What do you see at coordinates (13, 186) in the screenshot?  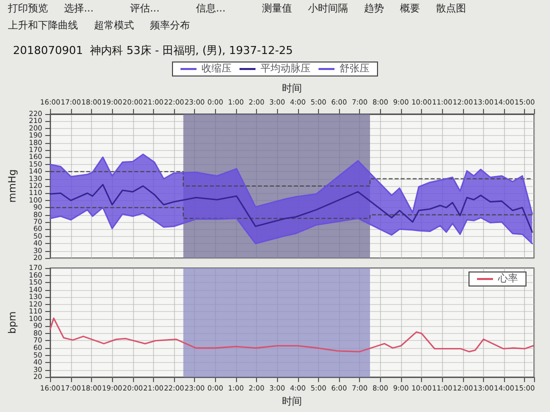 I see `y-axis-title: mmHg` at bounding box center [13, 186].